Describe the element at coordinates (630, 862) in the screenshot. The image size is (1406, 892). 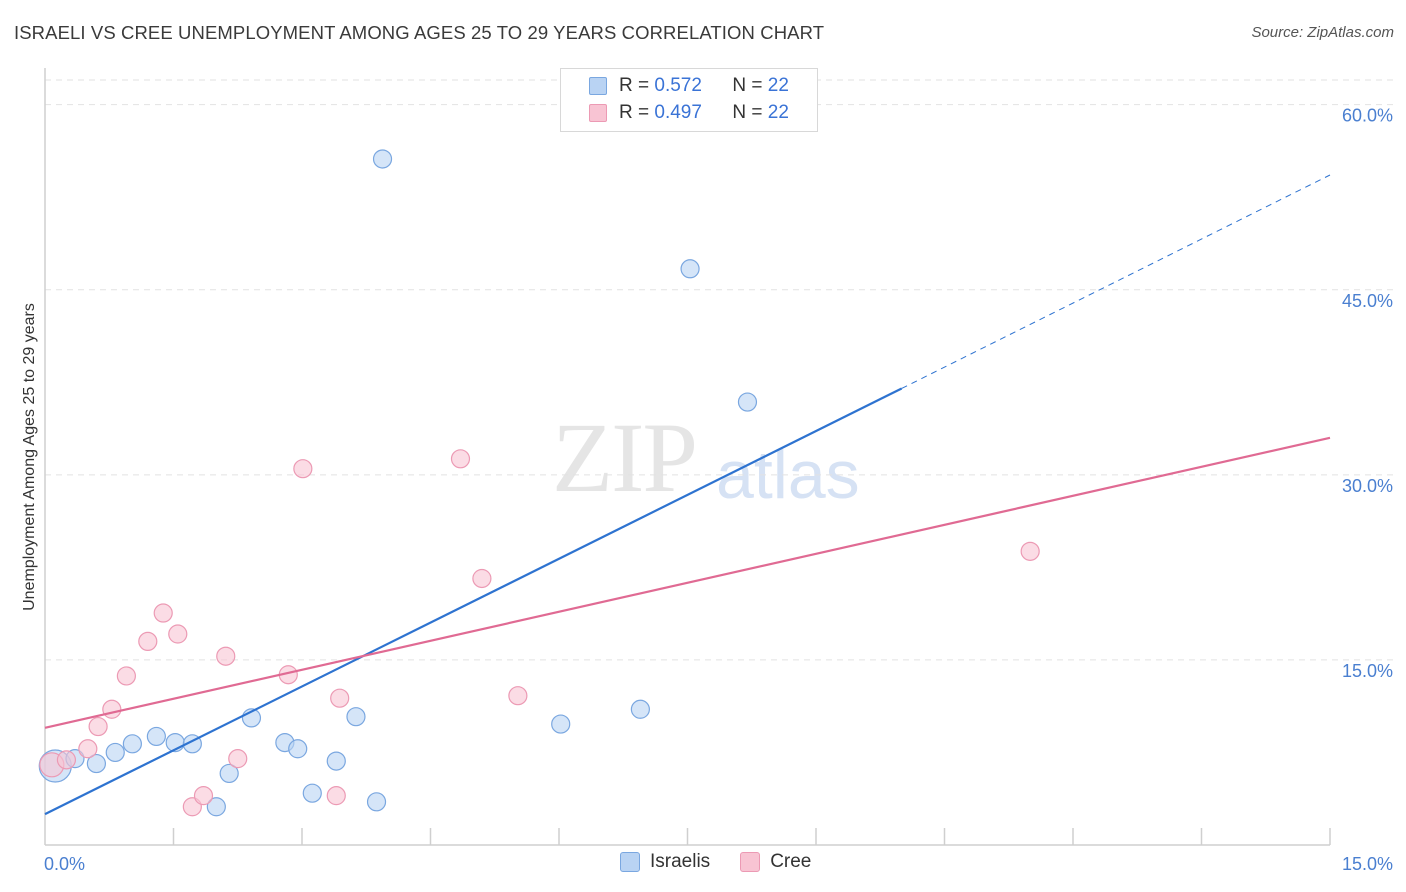
I see `israelis-legend-swatch` at that location.